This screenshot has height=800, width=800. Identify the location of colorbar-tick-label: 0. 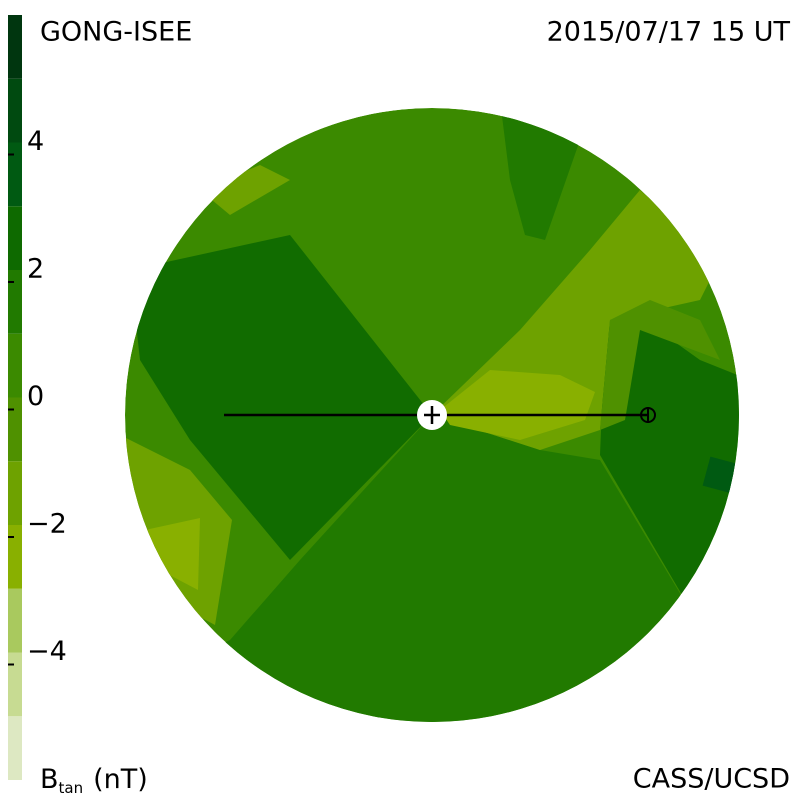
(35, 396).